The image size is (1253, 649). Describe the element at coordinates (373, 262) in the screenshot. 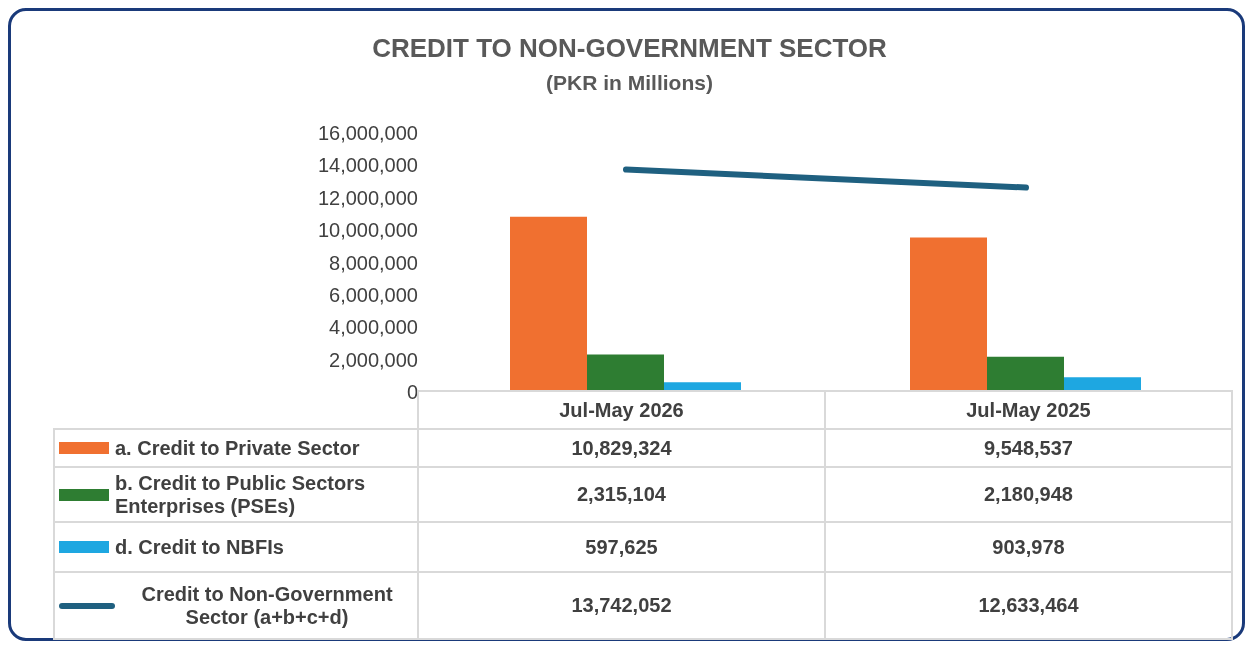

I see `y-tick-label: 8,000,000` at that location.